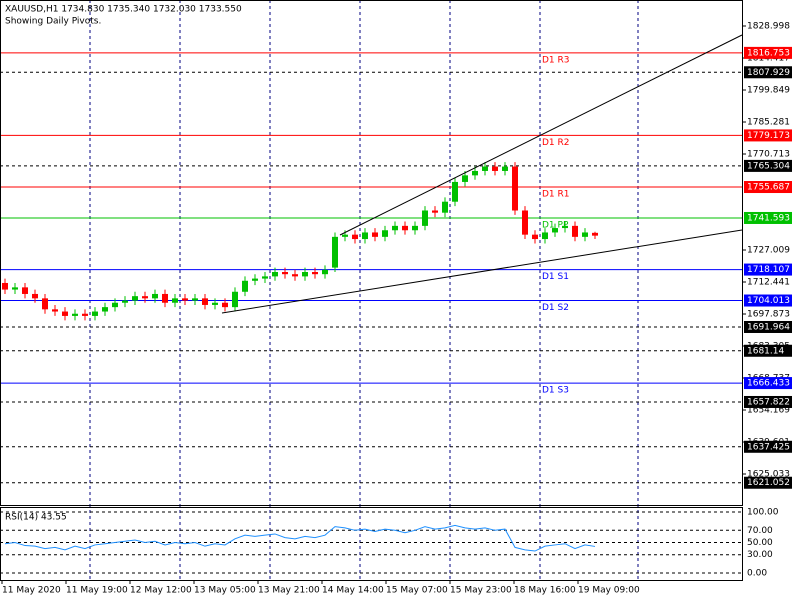 This screenshot has height=600, width=800. I want to click on pivot-label: 1816.753, so click(768, 53).